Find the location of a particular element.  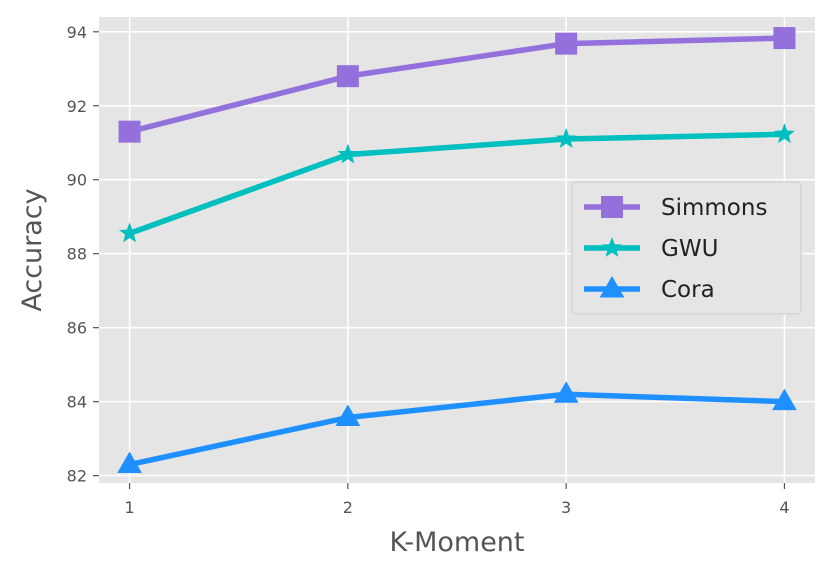

legend-entry-simmons: Simmons is located at coordinates (675, 208).